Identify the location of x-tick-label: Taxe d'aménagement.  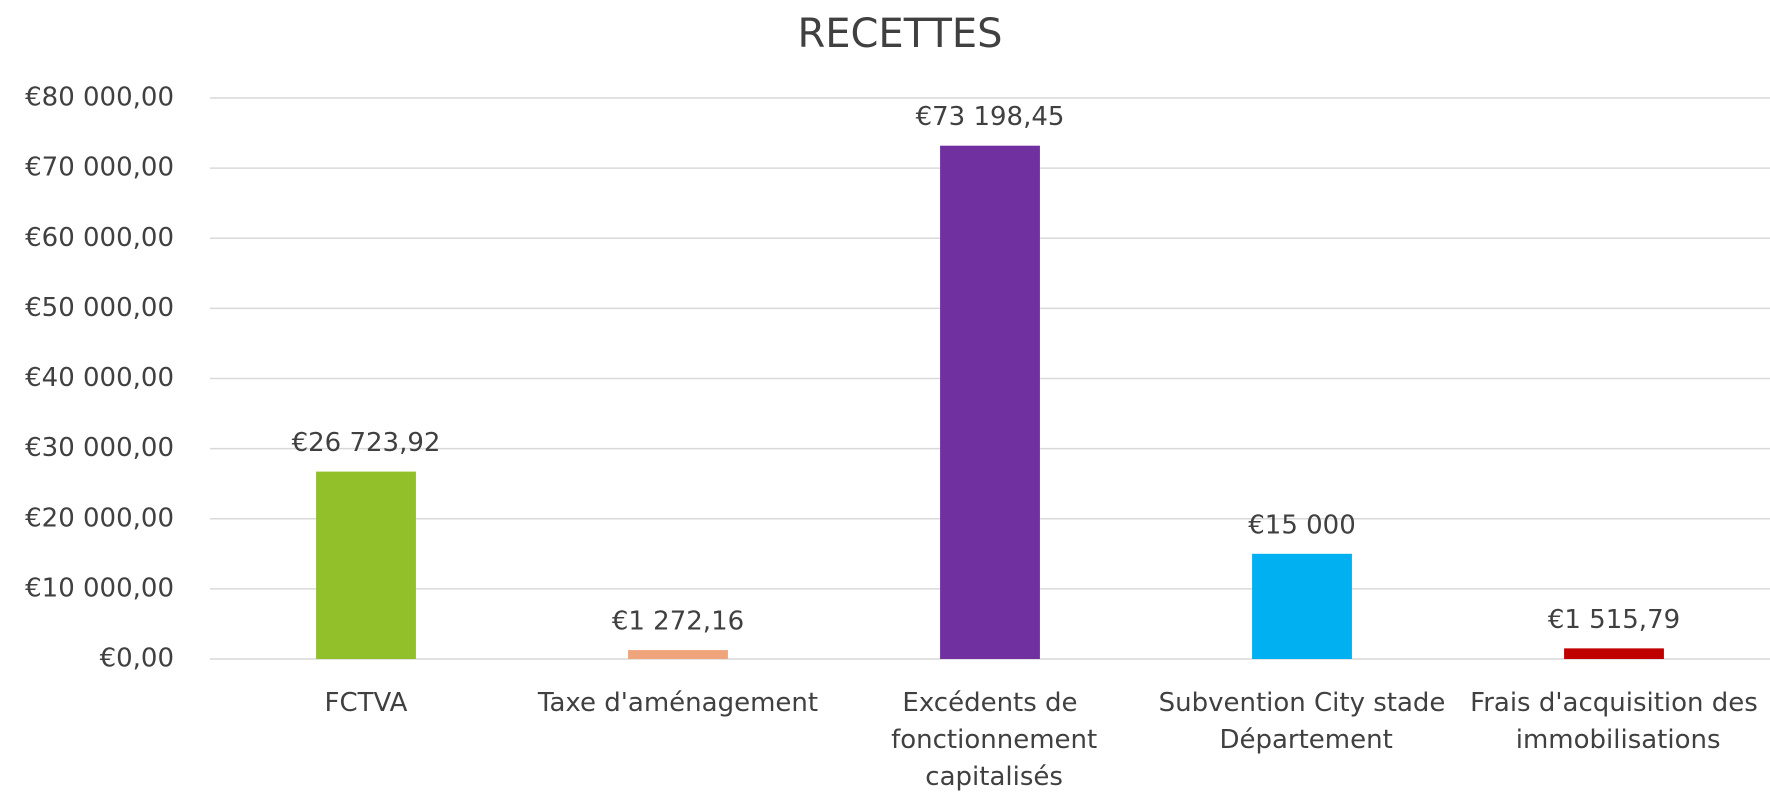
(677, 703).